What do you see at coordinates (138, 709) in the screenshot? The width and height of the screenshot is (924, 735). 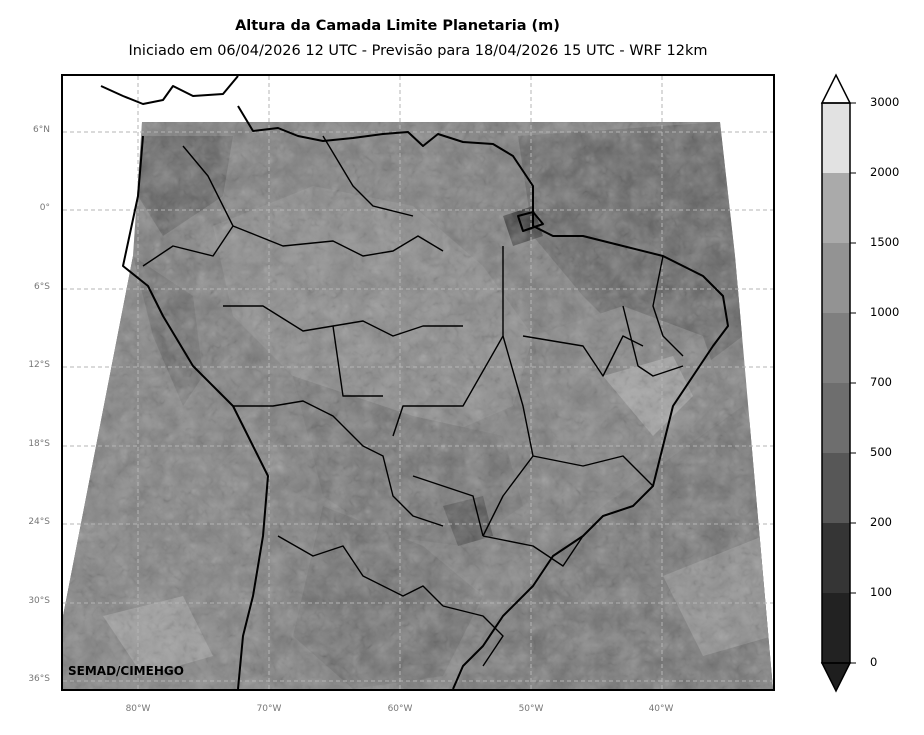 I see `lon-label: 80°W` at bounding box center [138, 709].